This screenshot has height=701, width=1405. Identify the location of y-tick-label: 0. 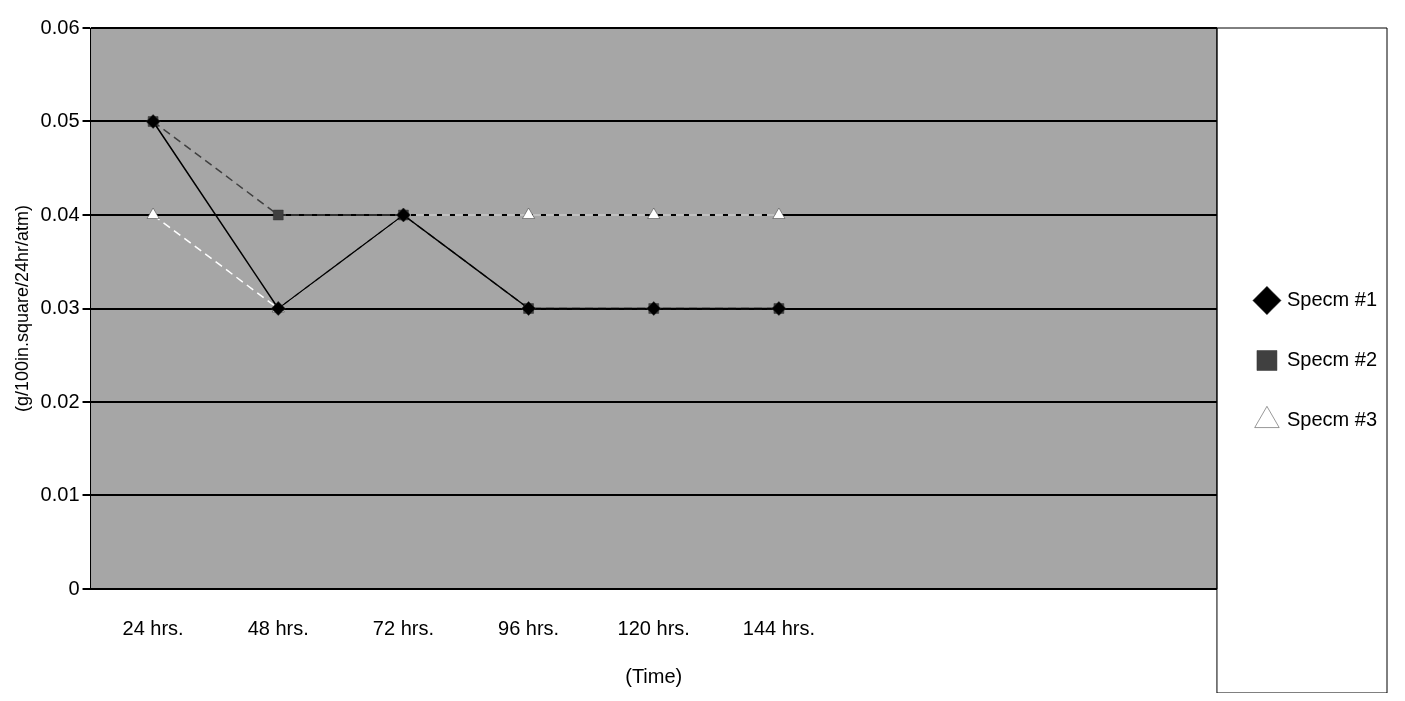
(74, 587).